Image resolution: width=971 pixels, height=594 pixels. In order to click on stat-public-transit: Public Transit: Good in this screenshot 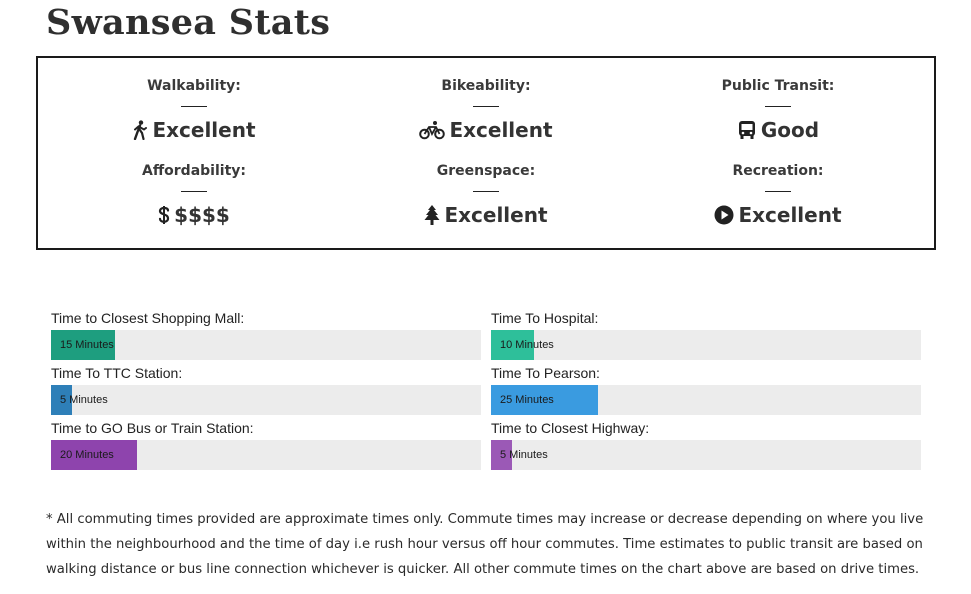, I will do `click(778, 111)`.